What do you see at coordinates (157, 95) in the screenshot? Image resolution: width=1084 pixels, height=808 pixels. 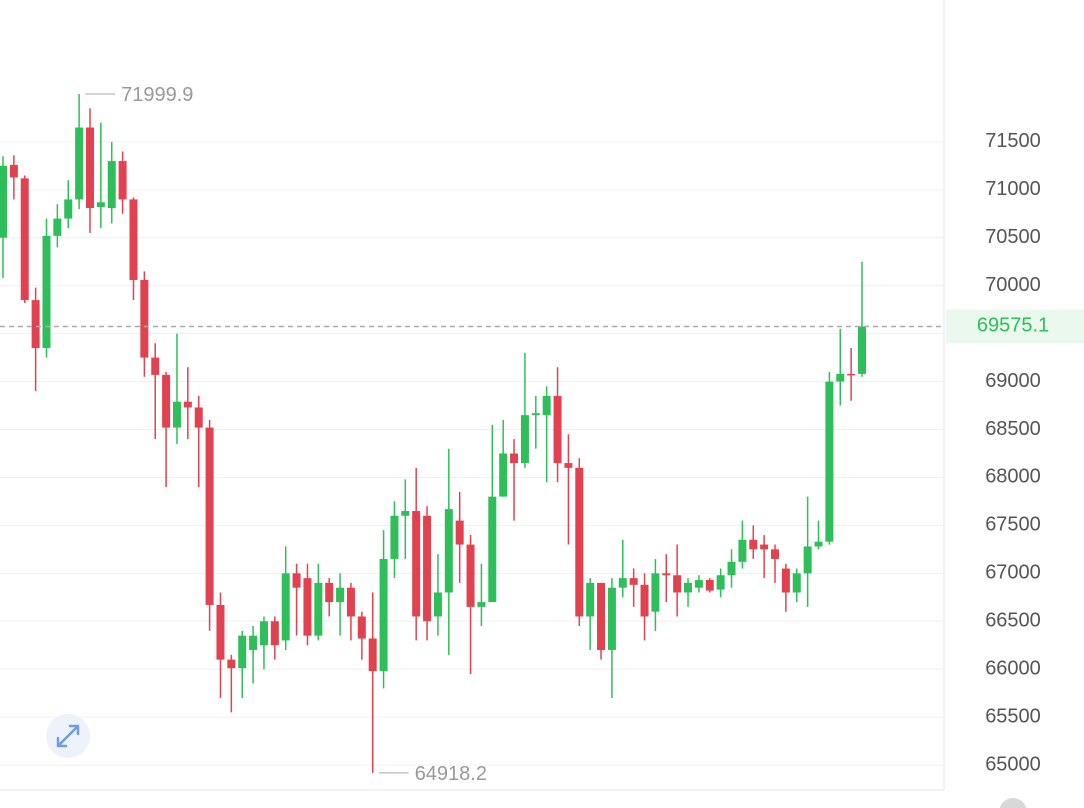 I see `max-label: 71999.9` at bounding box center [157, 95].